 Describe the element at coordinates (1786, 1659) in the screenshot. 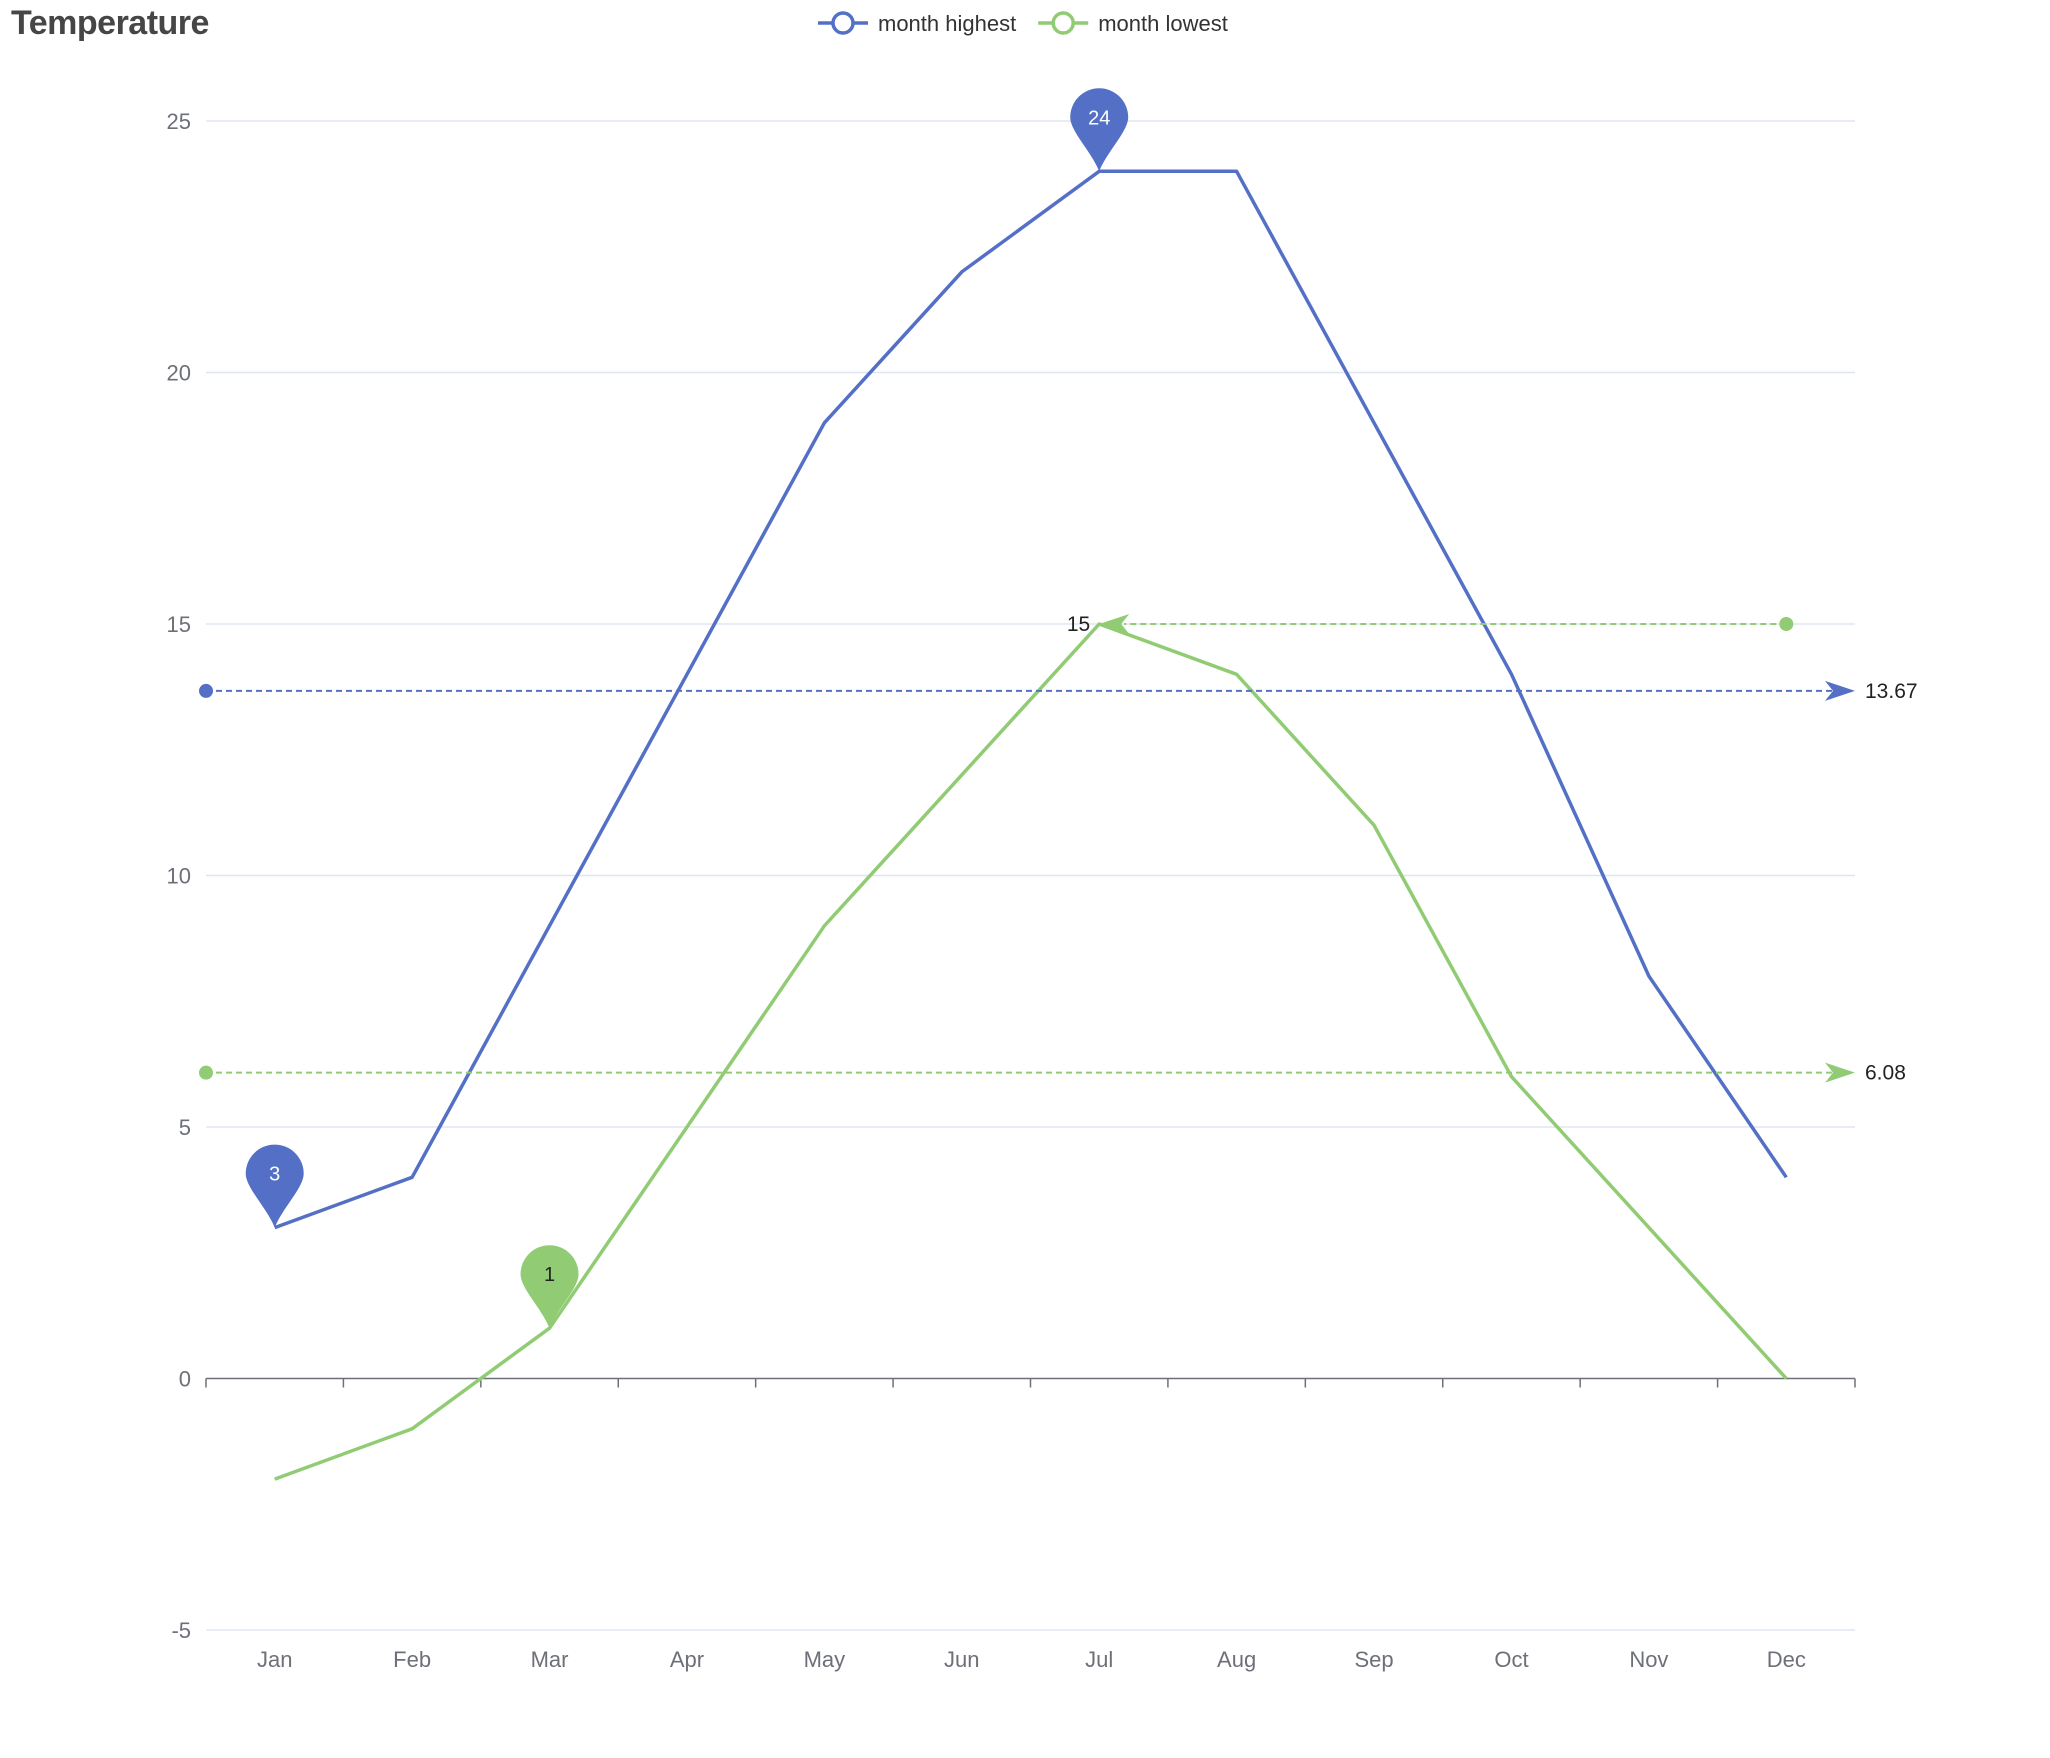

I see `x-tick-label: Dec` at that location.